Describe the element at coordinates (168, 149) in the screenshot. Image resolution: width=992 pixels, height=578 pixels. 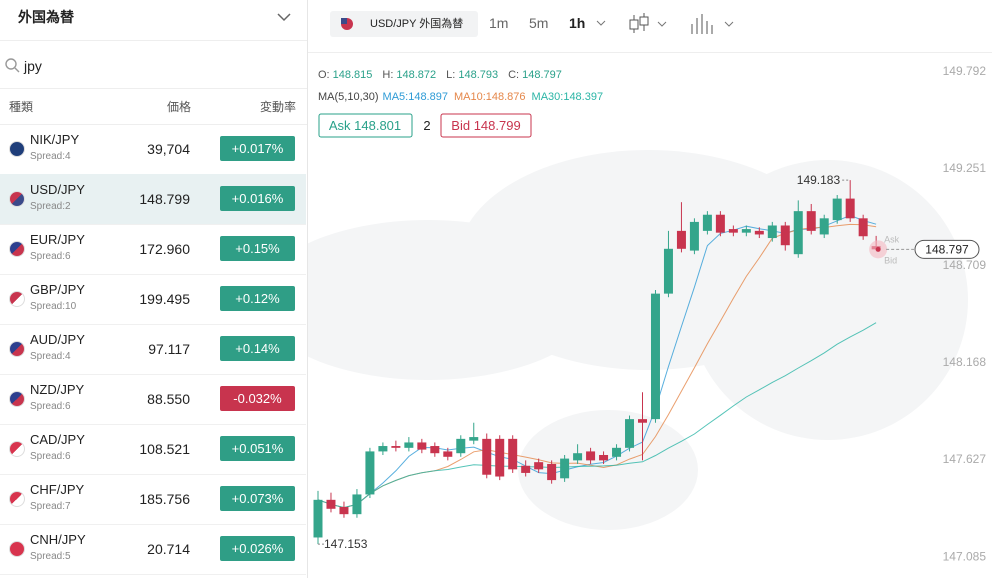
I see `price: 39,704` at that location.